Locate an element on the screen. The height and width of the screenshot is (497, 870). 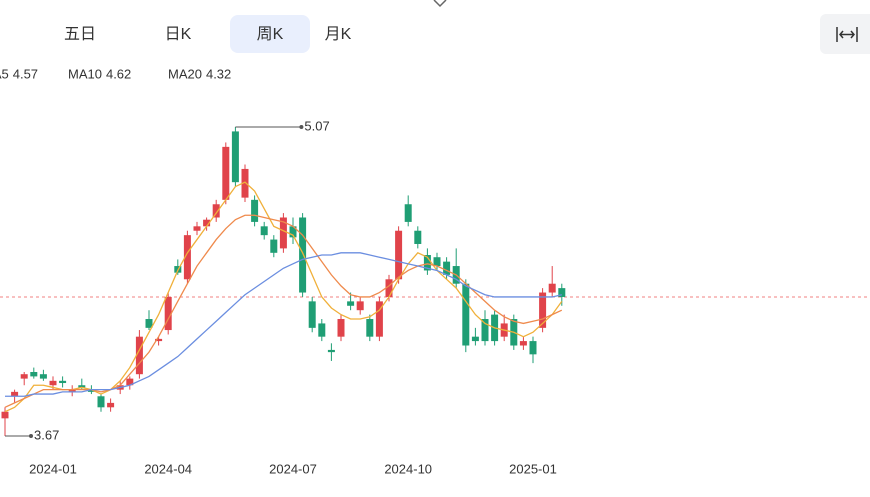
tab: 五日 is located at coordinates (80, 34).